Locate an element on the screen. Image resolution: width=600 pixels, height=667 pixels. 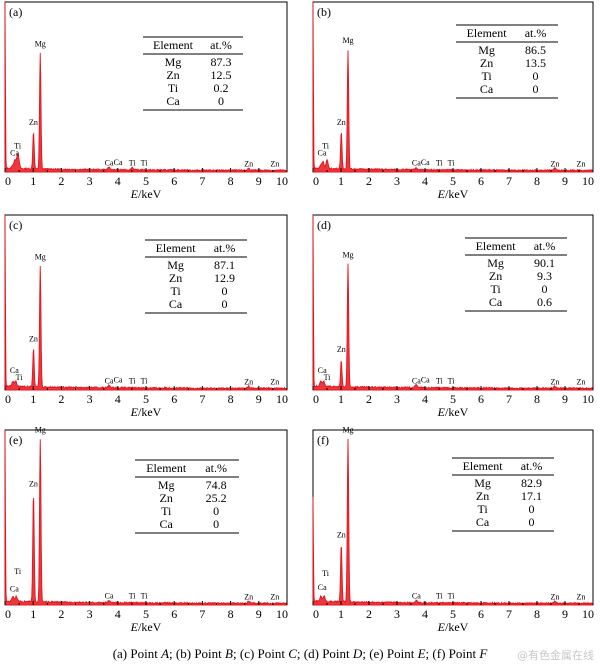
panel-label: (b) is located at coordinates (324, 12).